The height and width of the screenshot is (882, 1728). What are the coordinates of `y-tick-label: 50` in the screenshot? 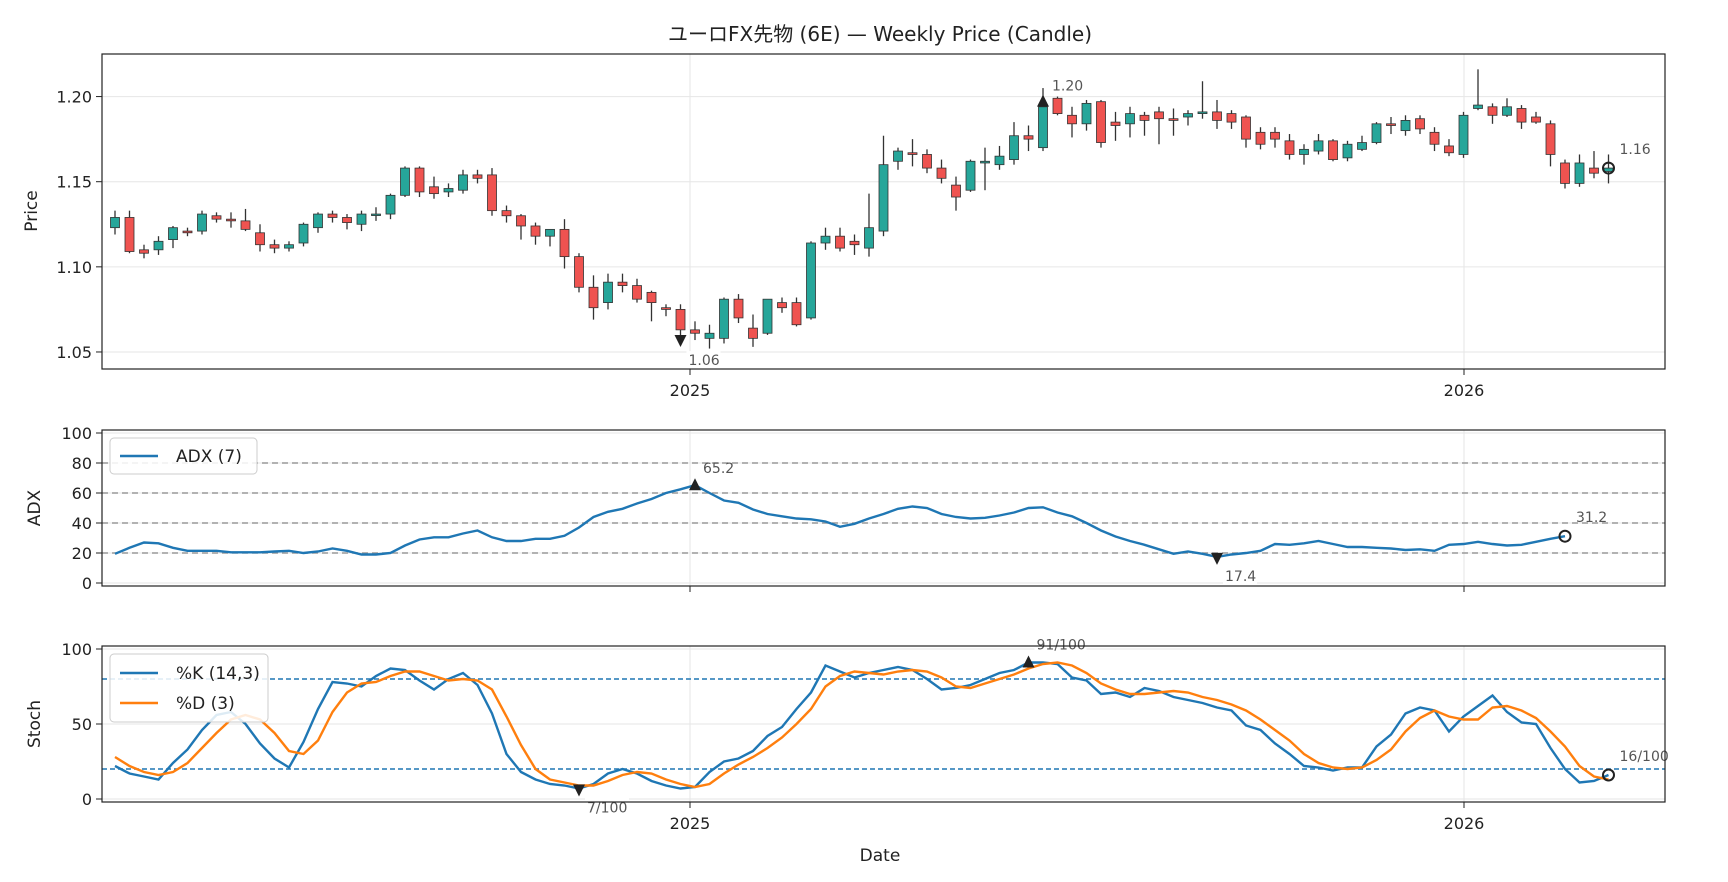 It's located at (82, 724).